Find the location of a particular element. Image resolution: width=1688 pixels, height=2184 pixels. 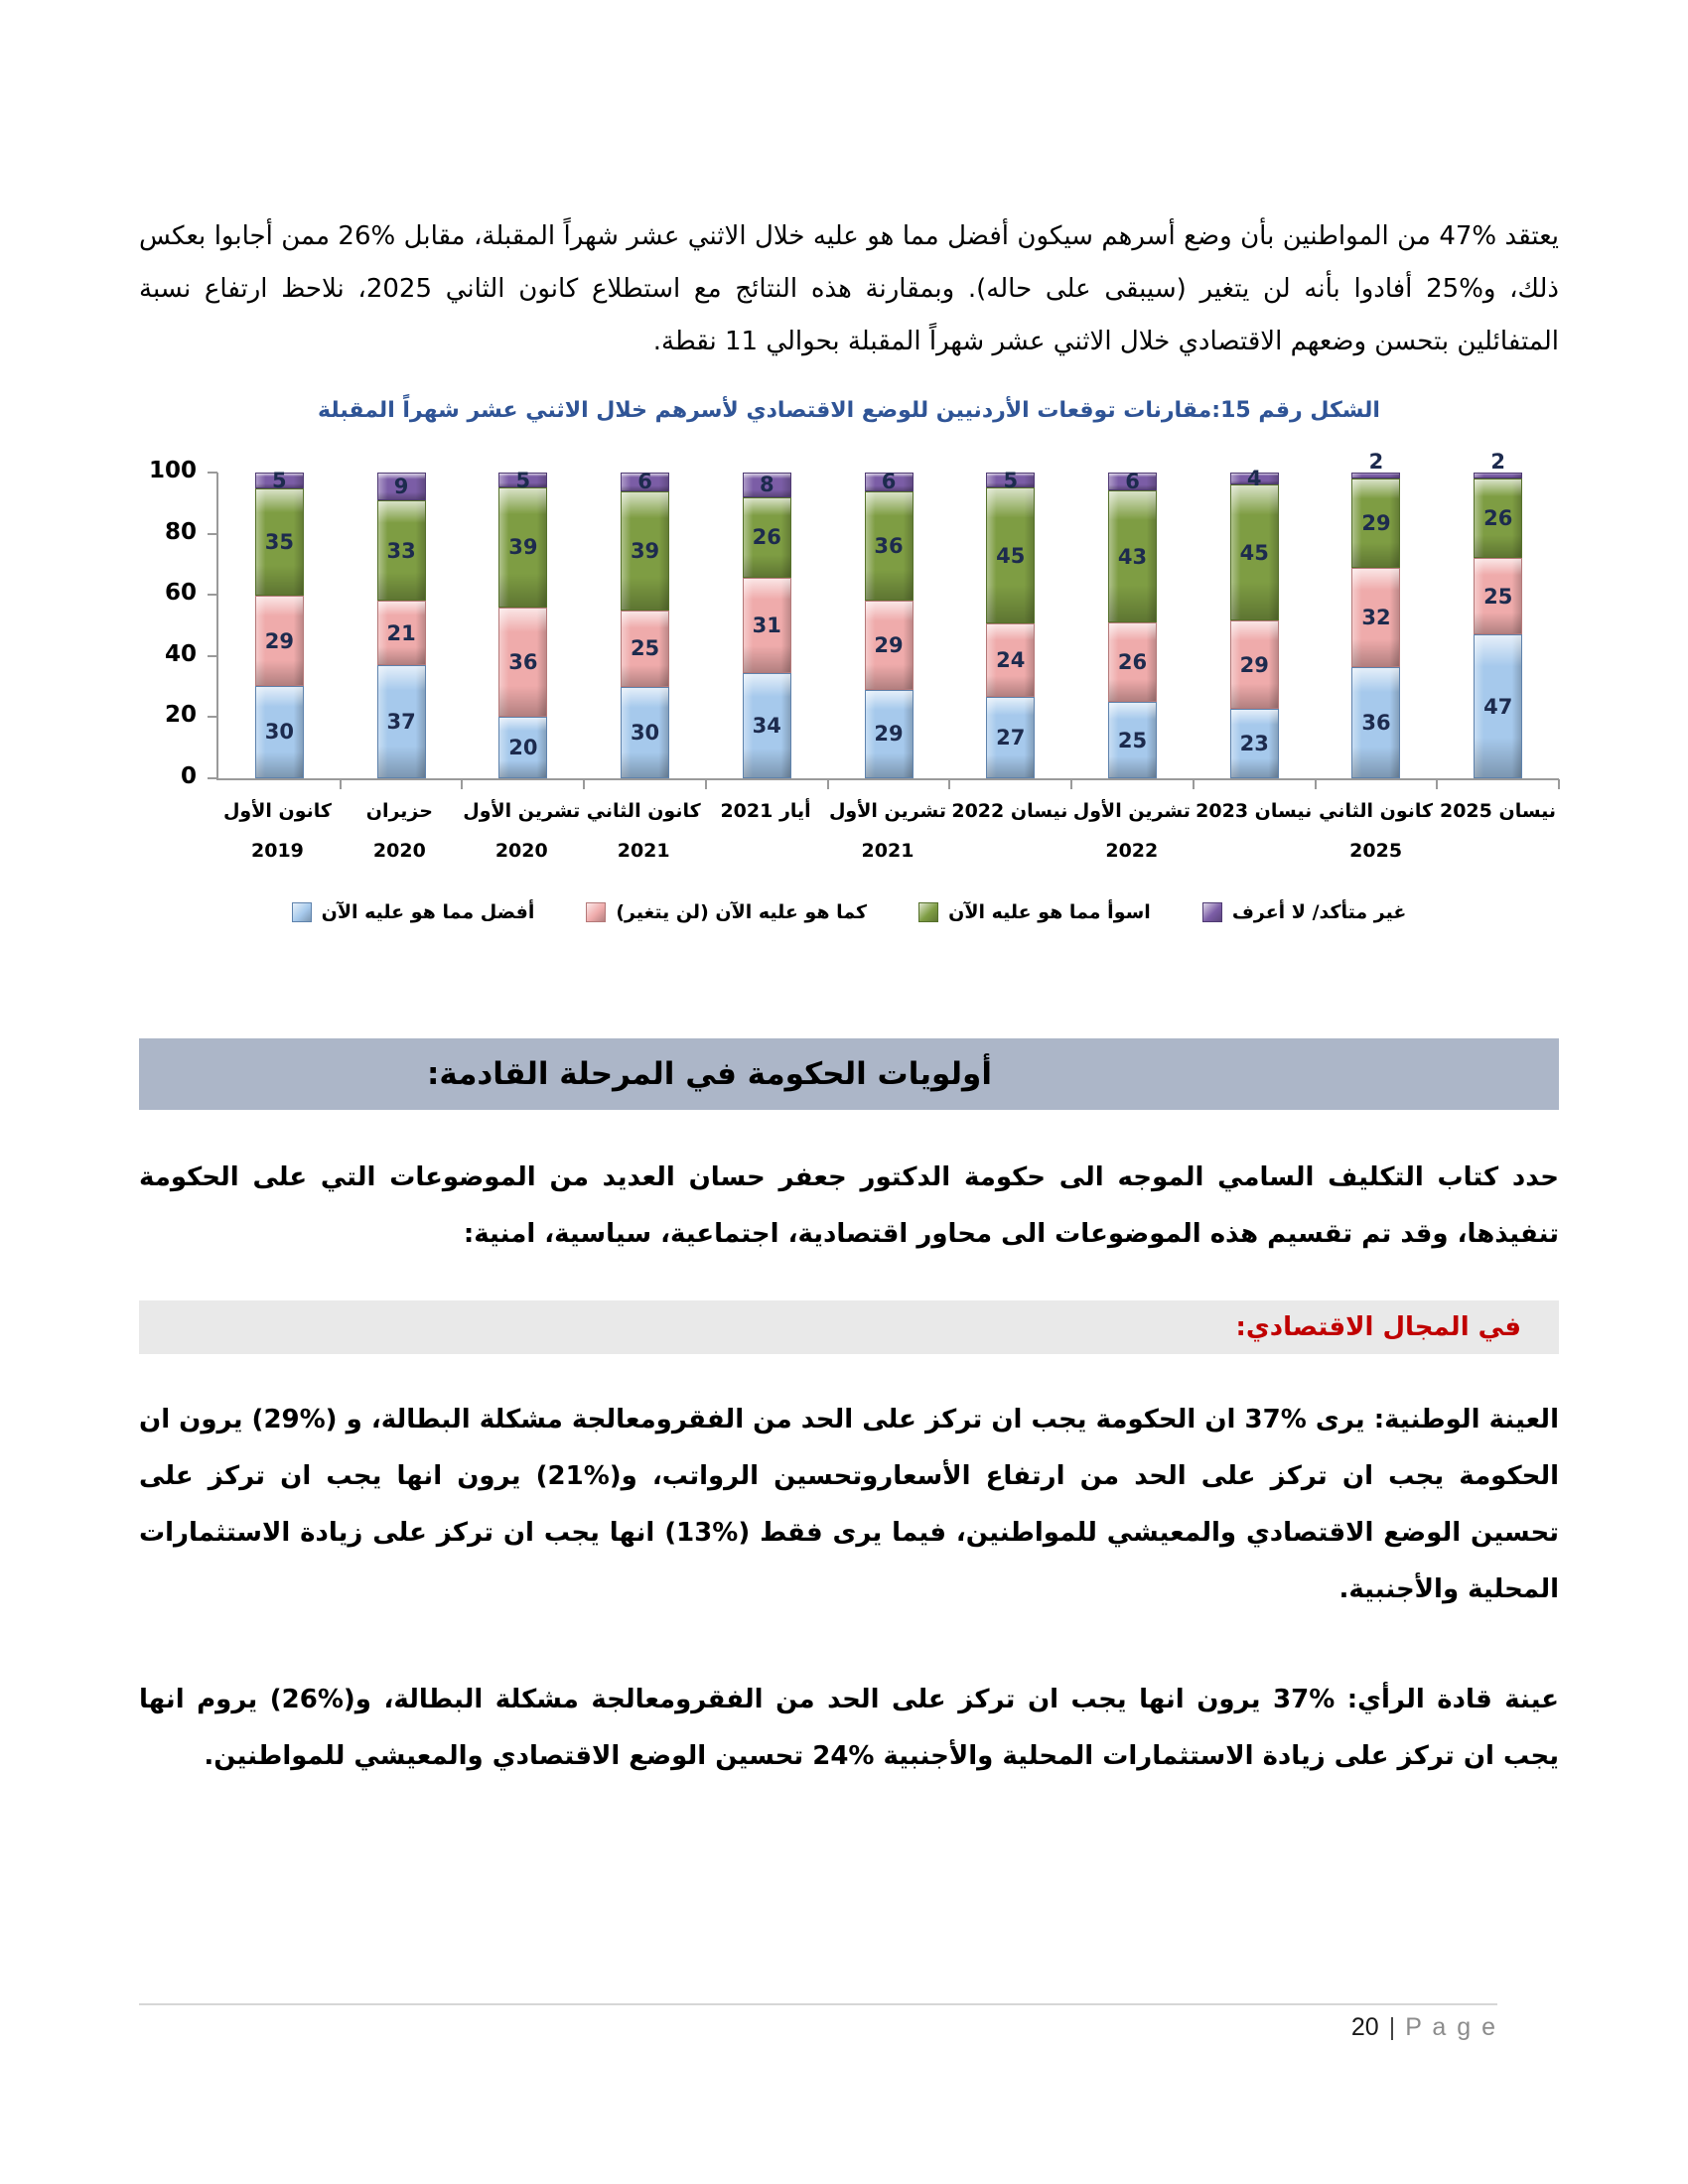

y-tick-label: 40 is located at coordinates (180, 653).